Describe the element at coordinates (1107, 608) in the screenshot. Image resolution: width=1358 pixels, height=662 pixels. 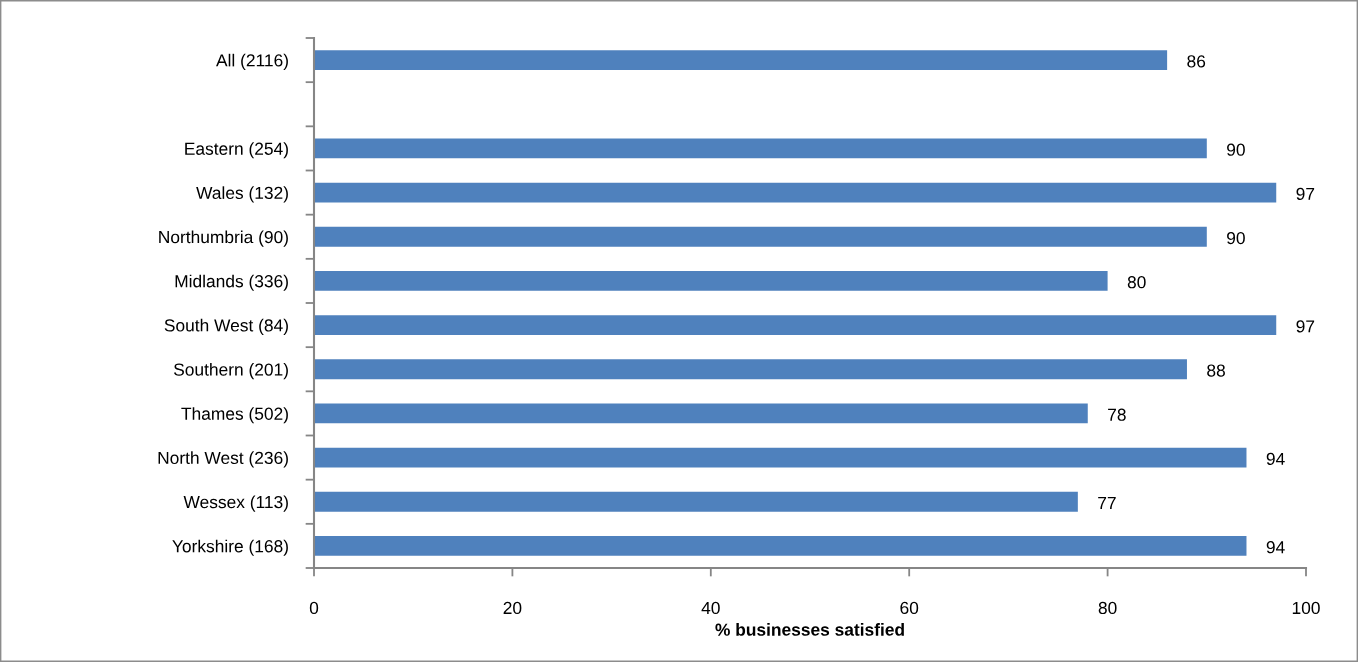
I see `x-tick-label: 80` at that location.